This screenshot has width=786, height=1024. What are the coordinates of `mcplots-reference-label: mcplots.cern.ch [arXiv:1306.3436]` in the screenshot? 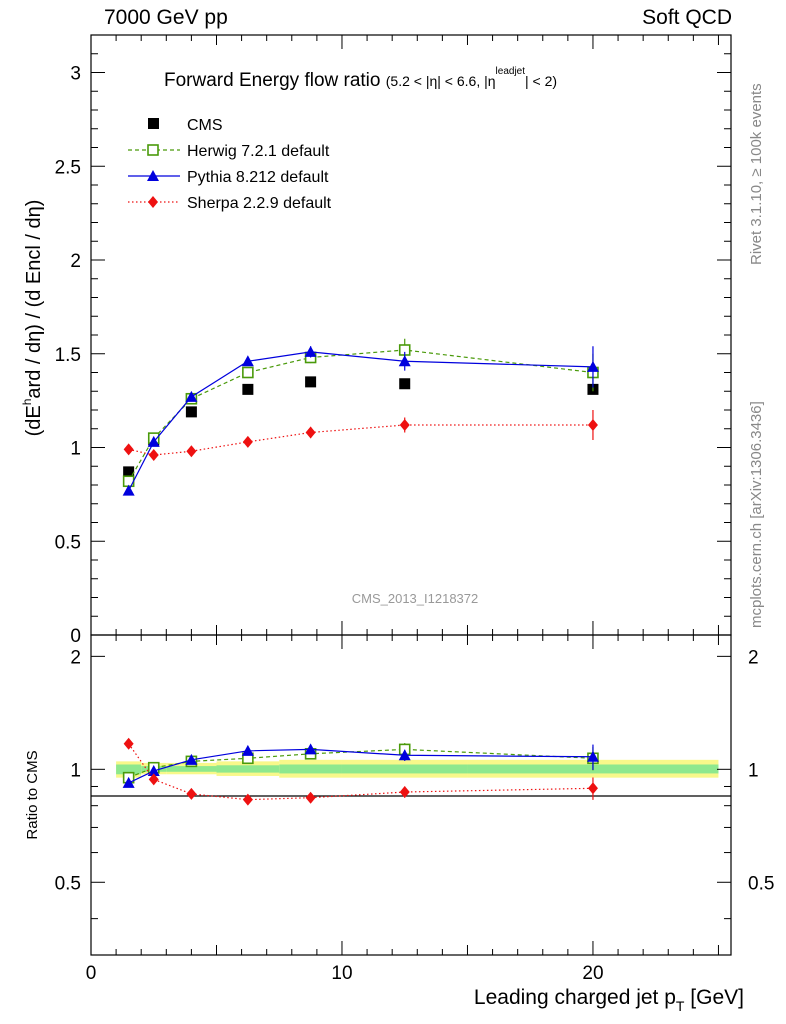 It's located at (756, 514).